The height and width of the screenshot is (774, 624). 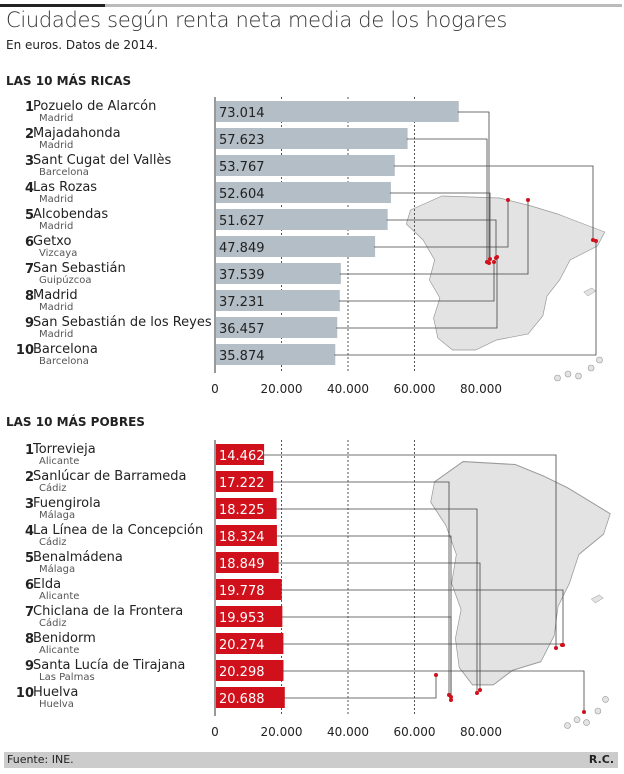 What do you see at coordinates (56, 692) in the screenshot?
I see `city-name: Huelva` at bounding box center [56, 692].